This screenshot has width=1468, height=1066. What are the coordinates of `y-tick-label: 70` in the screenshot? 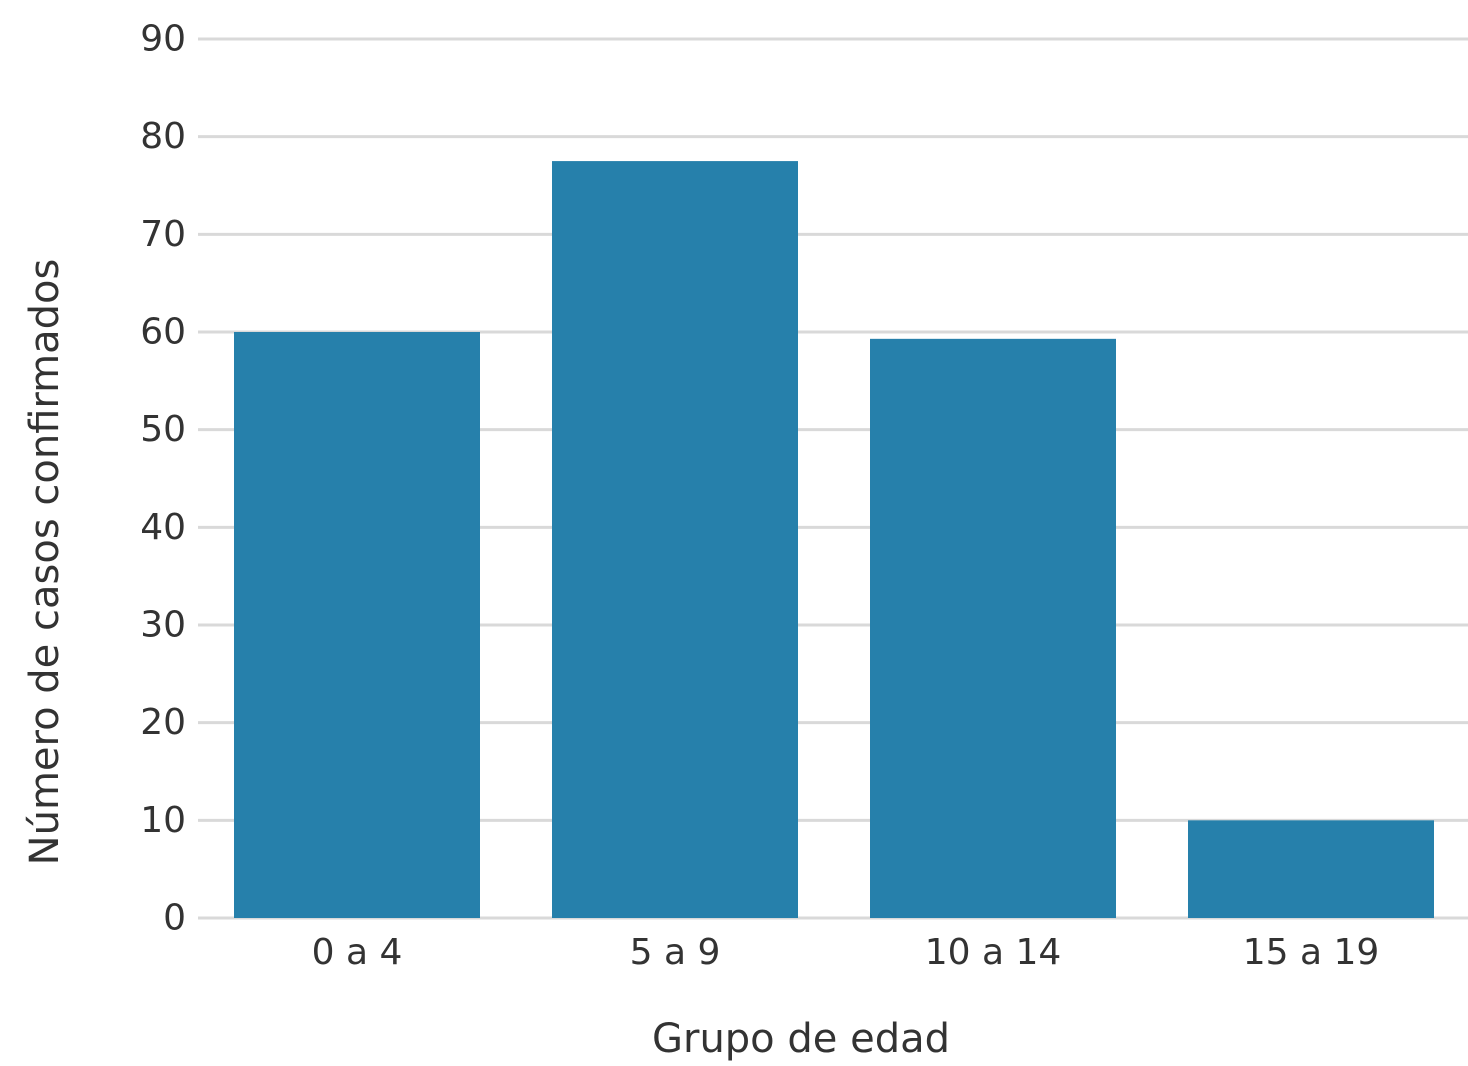 It's located at (163, 234).